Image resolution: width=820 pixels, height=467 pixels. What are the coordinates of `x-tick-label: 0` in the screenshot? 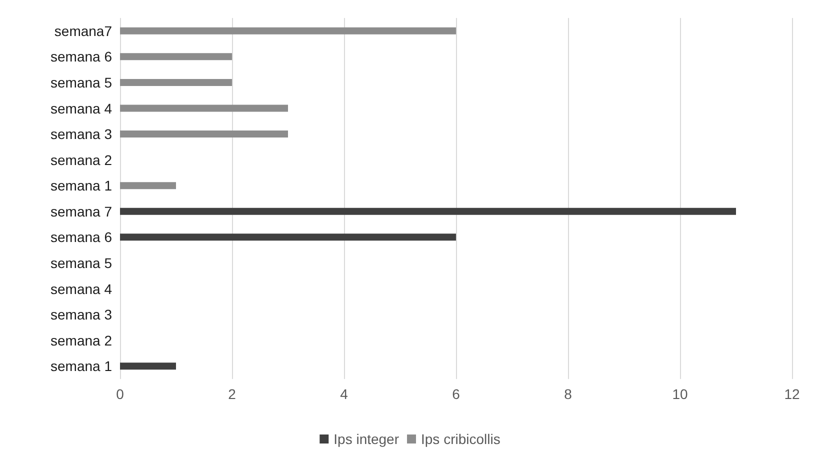 It's located at (120, 394).